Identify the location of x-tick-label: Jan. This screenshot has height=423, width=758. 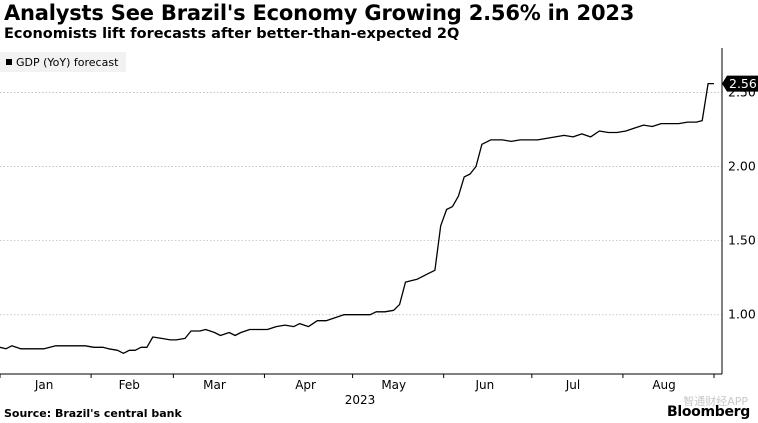
(44, 385).